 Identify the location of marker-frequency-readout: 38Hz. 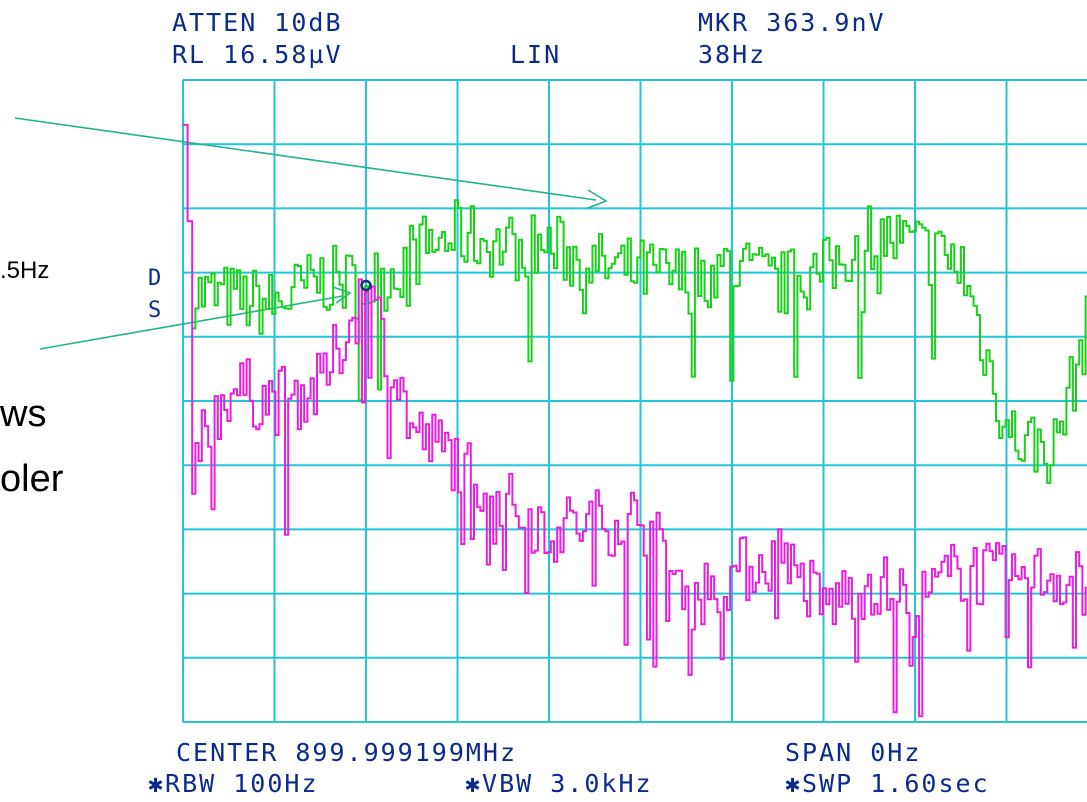
(732, 54).